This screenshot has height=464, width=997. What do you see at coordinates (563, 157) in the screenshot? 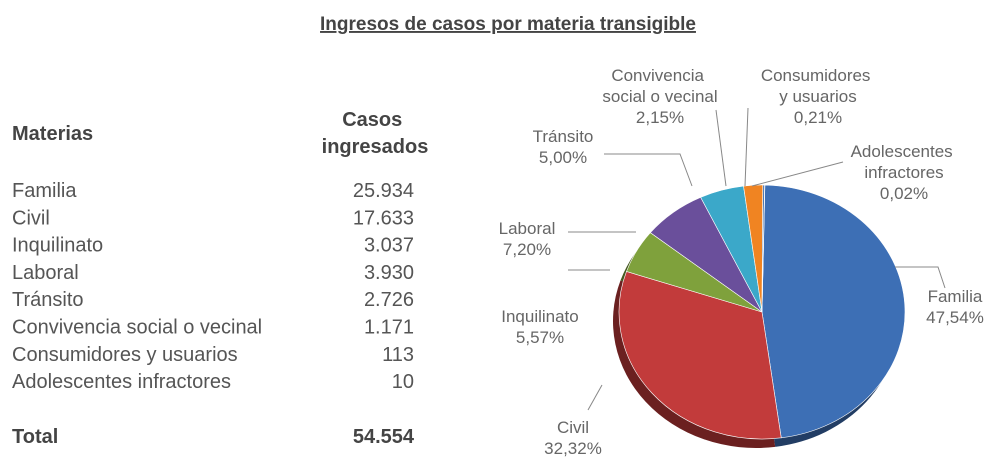
I see `pie-value-label: 5,00%` at bounding box center [563, 157].